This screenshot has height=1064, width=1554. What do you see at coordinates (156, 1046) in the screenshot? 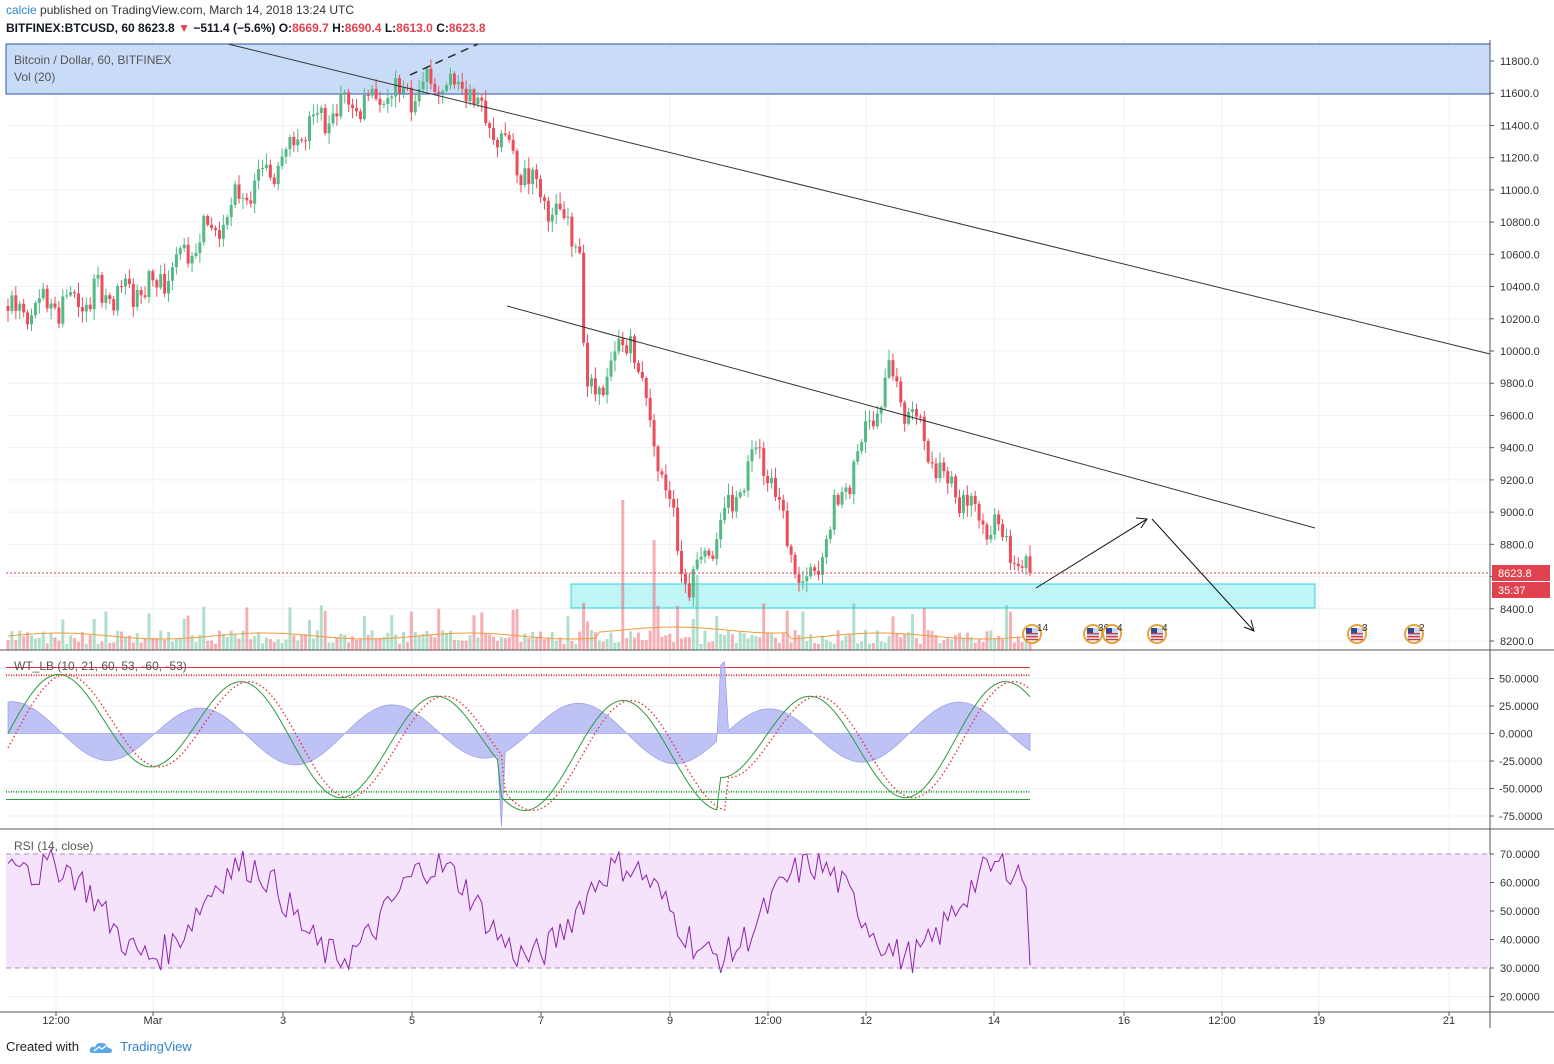
I see `tradingview-link: TradingView` at bounding box center [156, 1046].